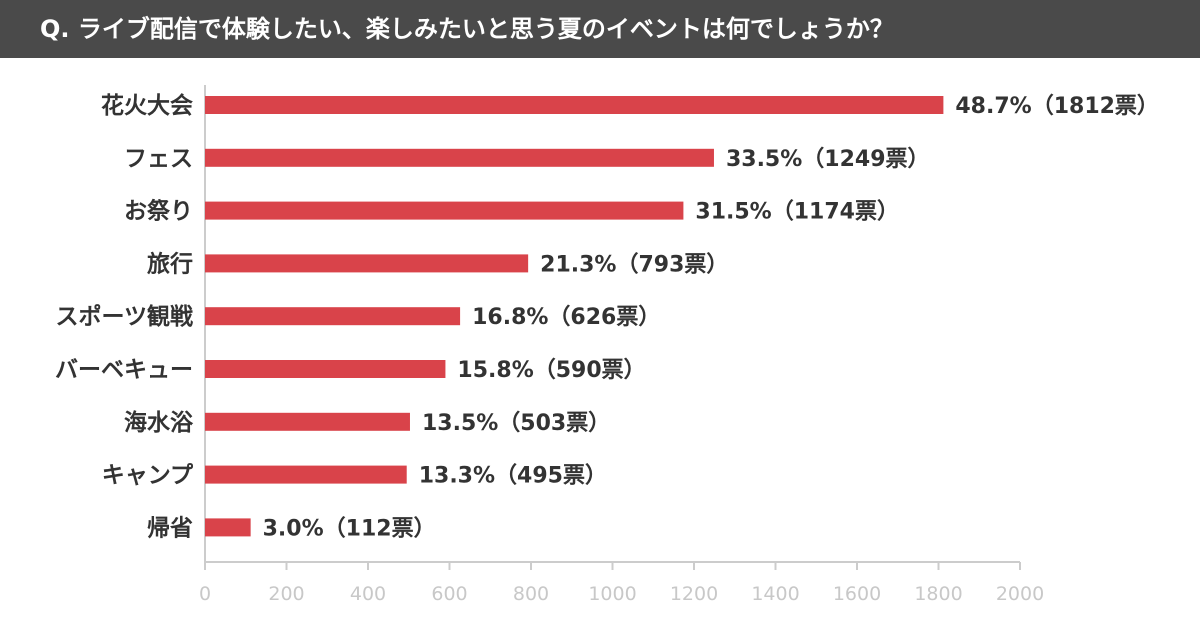  Describe the element at coordinates (516, 423) in the screenshot. I see `data-label: 13.5%（503票）` at that location.